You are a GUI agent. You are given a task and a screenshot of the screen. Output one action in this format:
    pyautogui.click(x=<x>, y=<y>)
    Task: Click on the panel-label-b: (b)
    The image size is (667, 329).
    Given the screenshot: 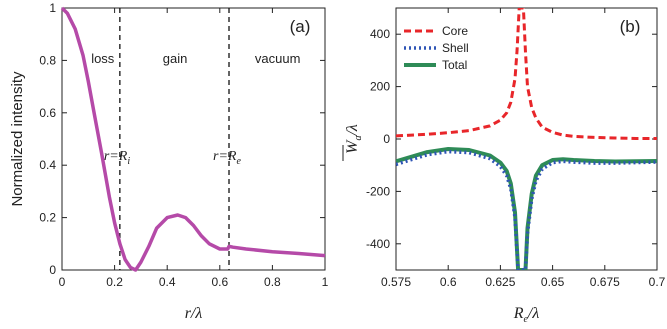 What is the action you would take?
    pyautogui.click(x=630, y=26)
    